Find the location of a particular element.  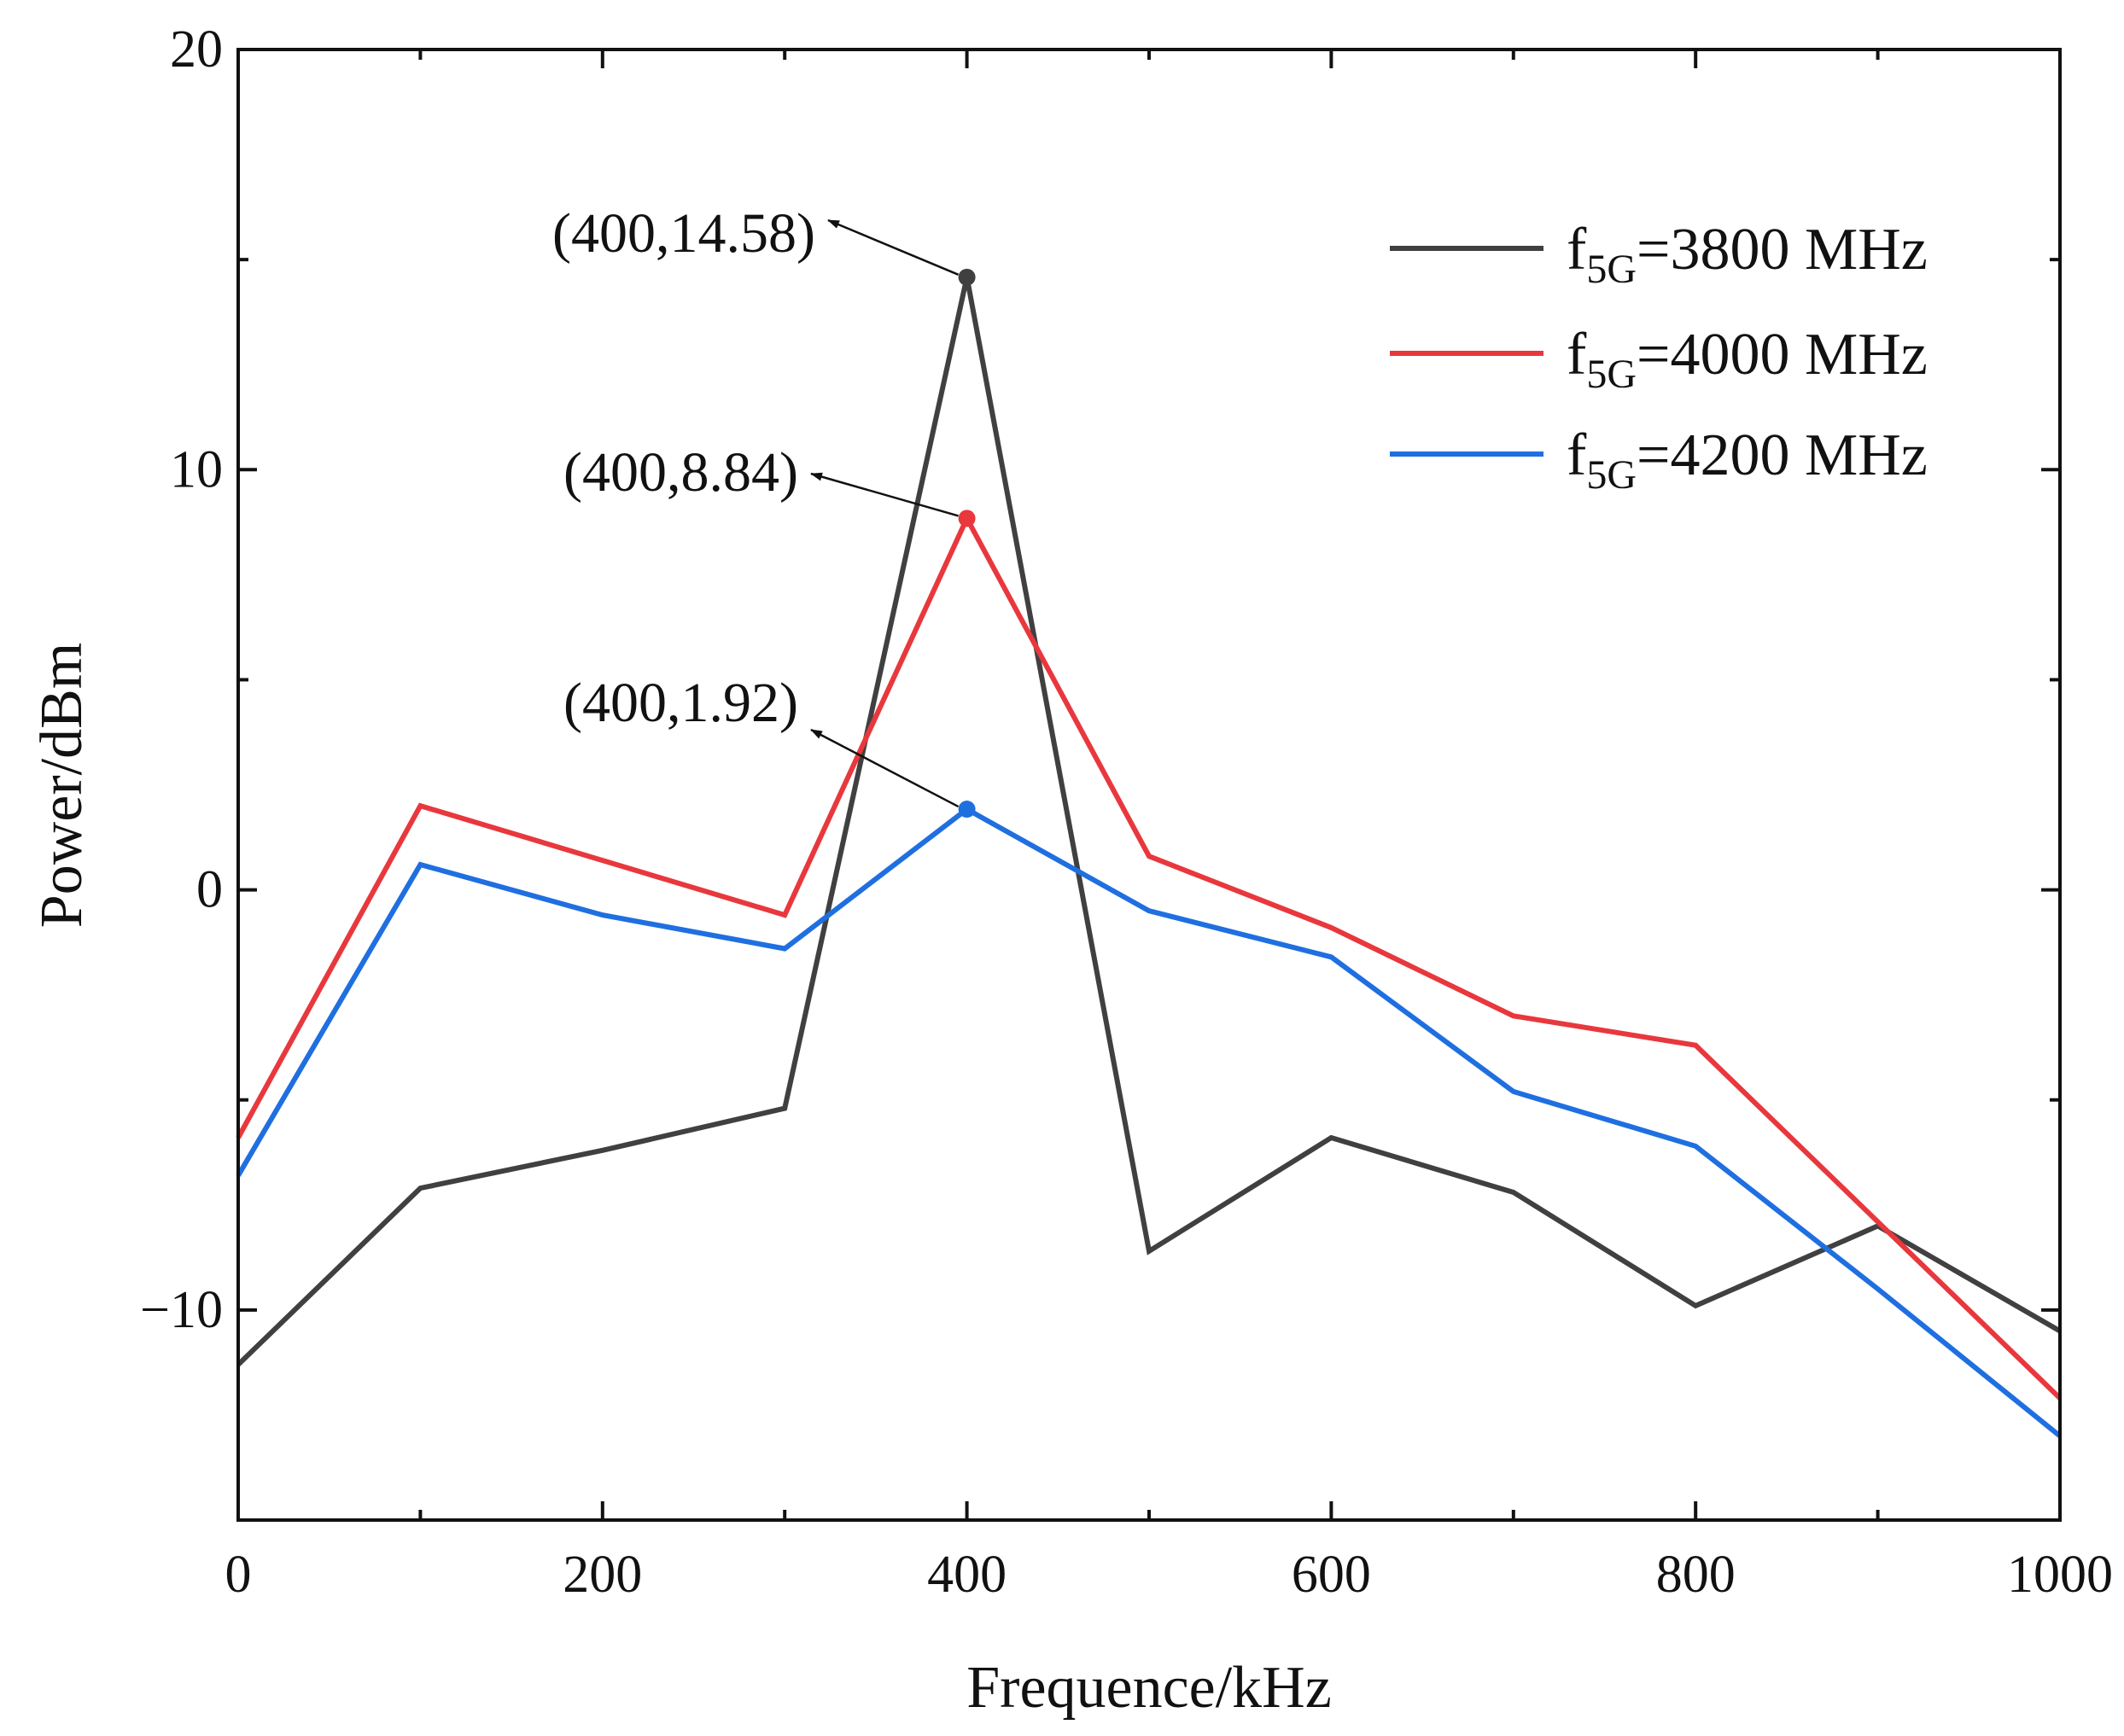

y-tick-label: 20 is located at coordinates (196, 49).